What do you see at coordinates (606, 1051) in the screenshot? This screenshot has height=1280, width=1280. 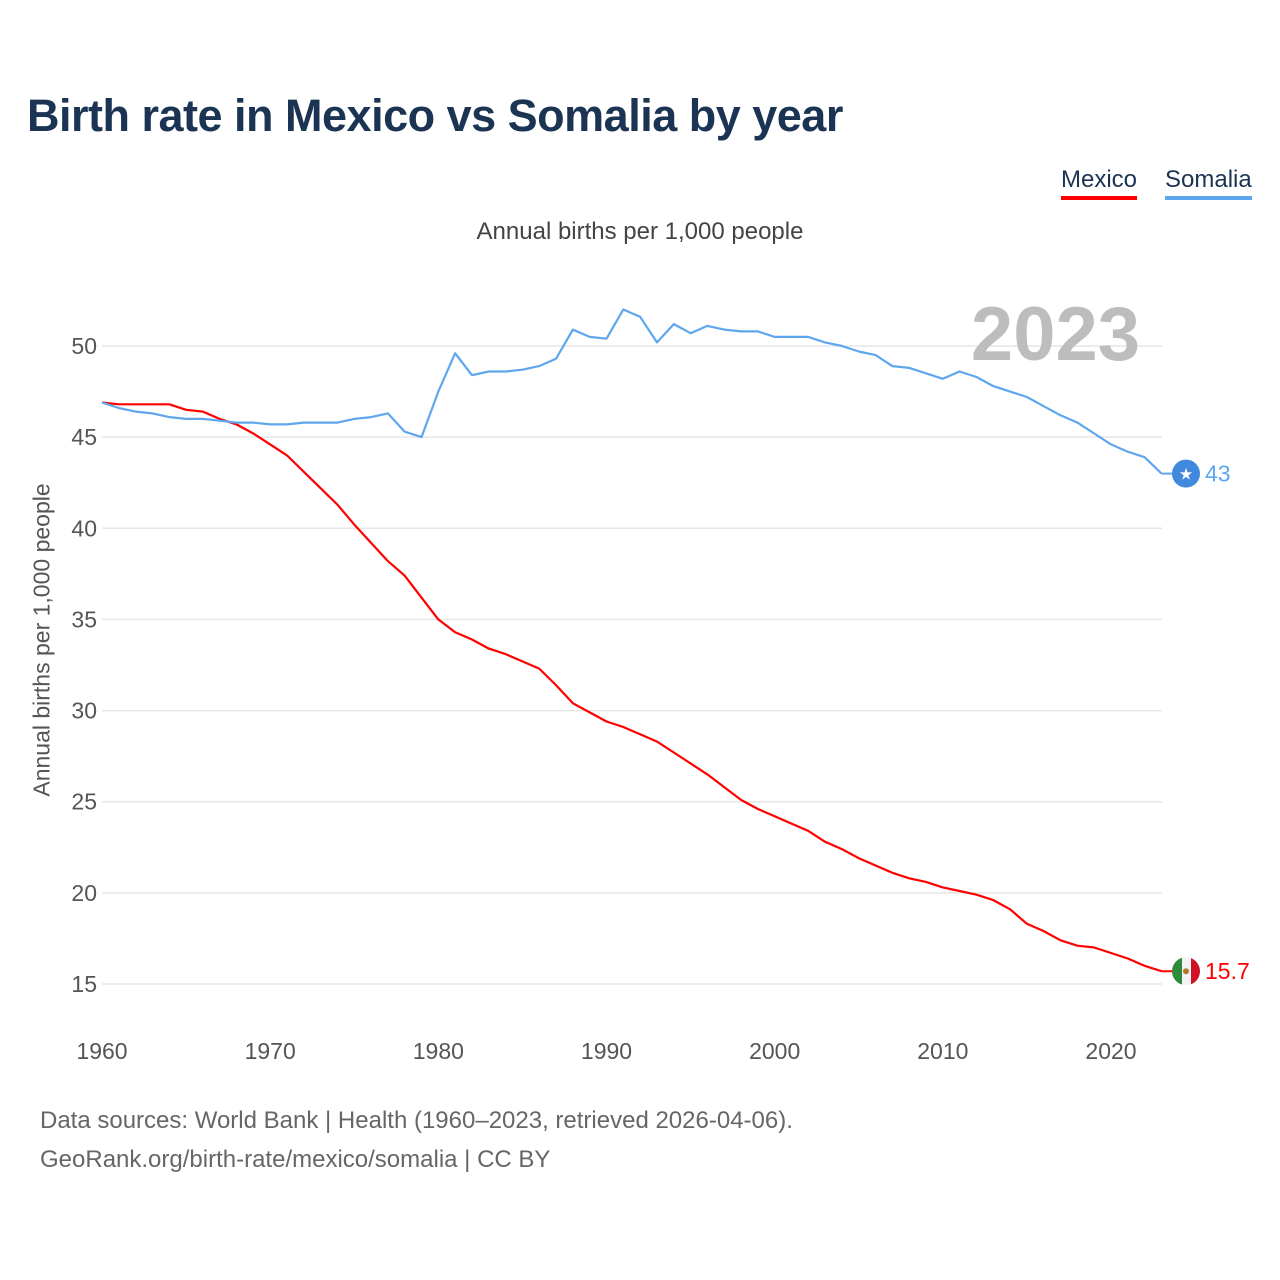 I see `x-tick-label: 1990` at bounding box center [606, 1051].